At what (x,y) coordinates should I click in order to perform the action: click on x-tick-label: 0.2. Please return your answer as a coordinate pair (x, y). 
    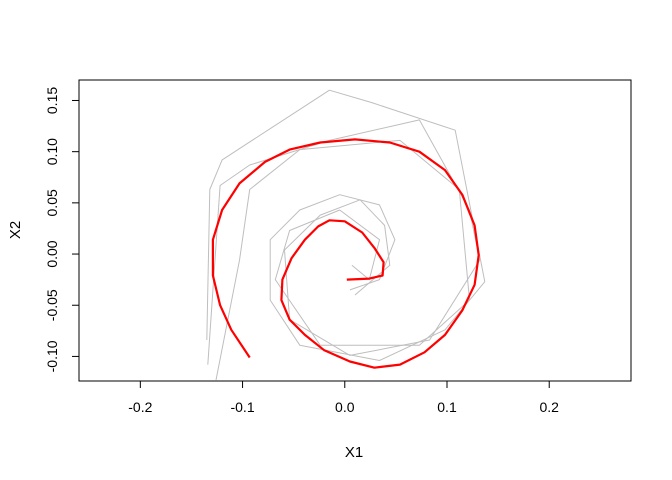
    Looking at the image, I should click on (549, 407).